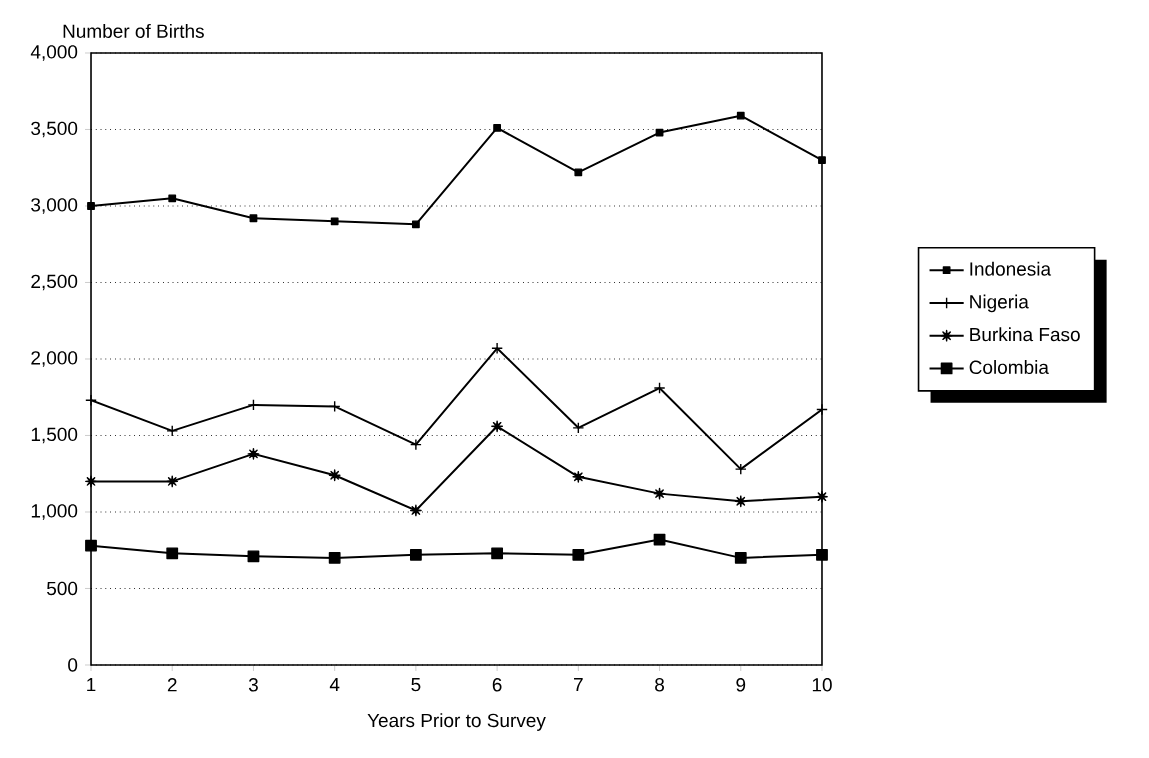  Describe the element at coordinates (334, 685) in the screenshot. I see `x-tick-label: 4` at that location.